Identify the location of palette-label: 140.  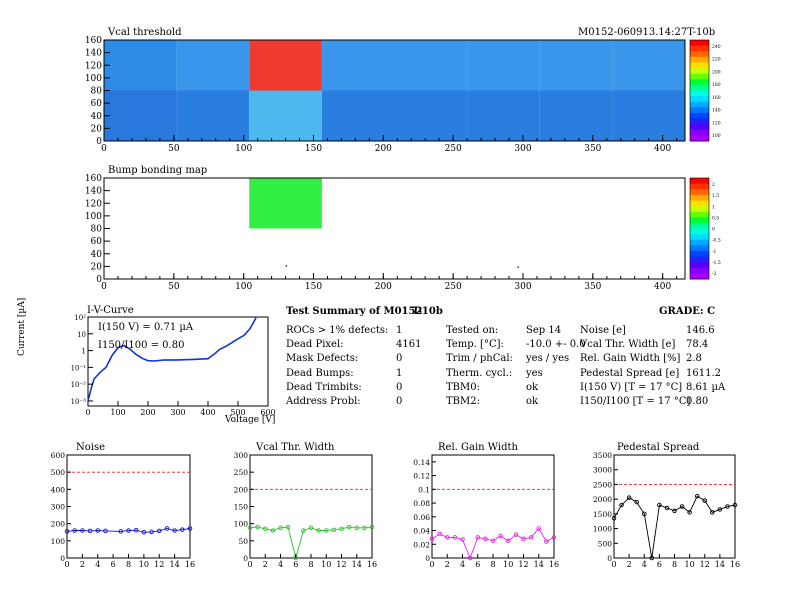
(716, 111).